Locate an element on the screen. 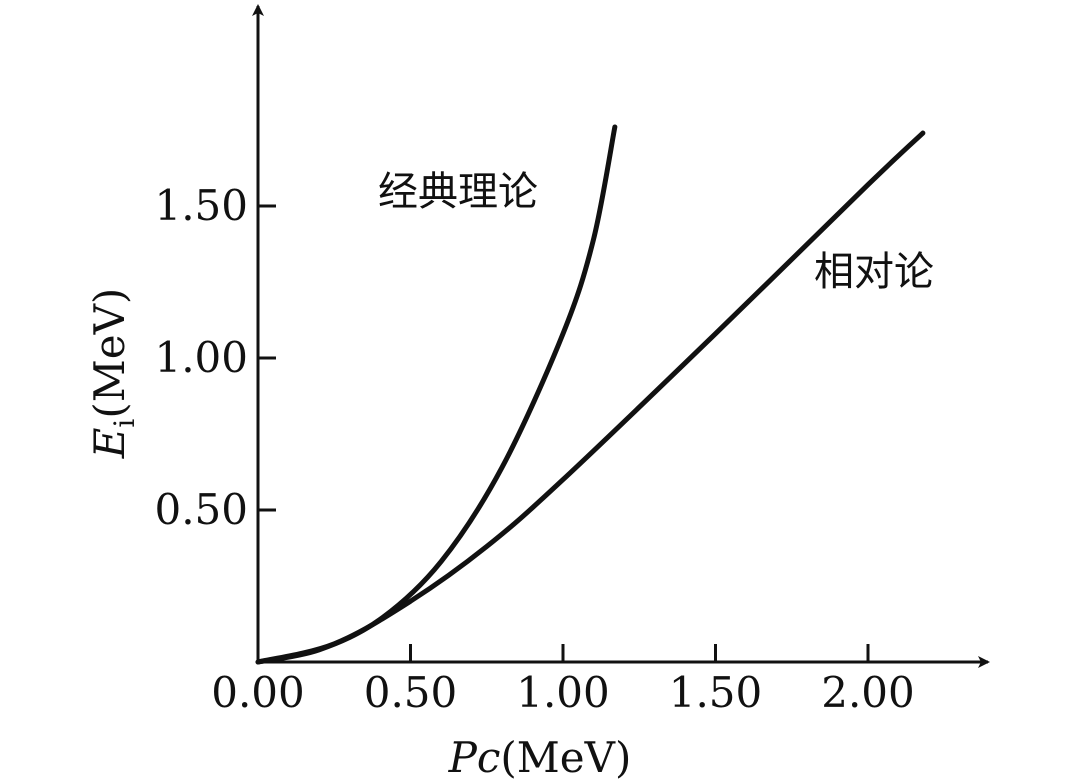 Image resolution: width=1080 pixels, height=784 pixels. y-axis-symbol: E is located at coordinates (109, 444).